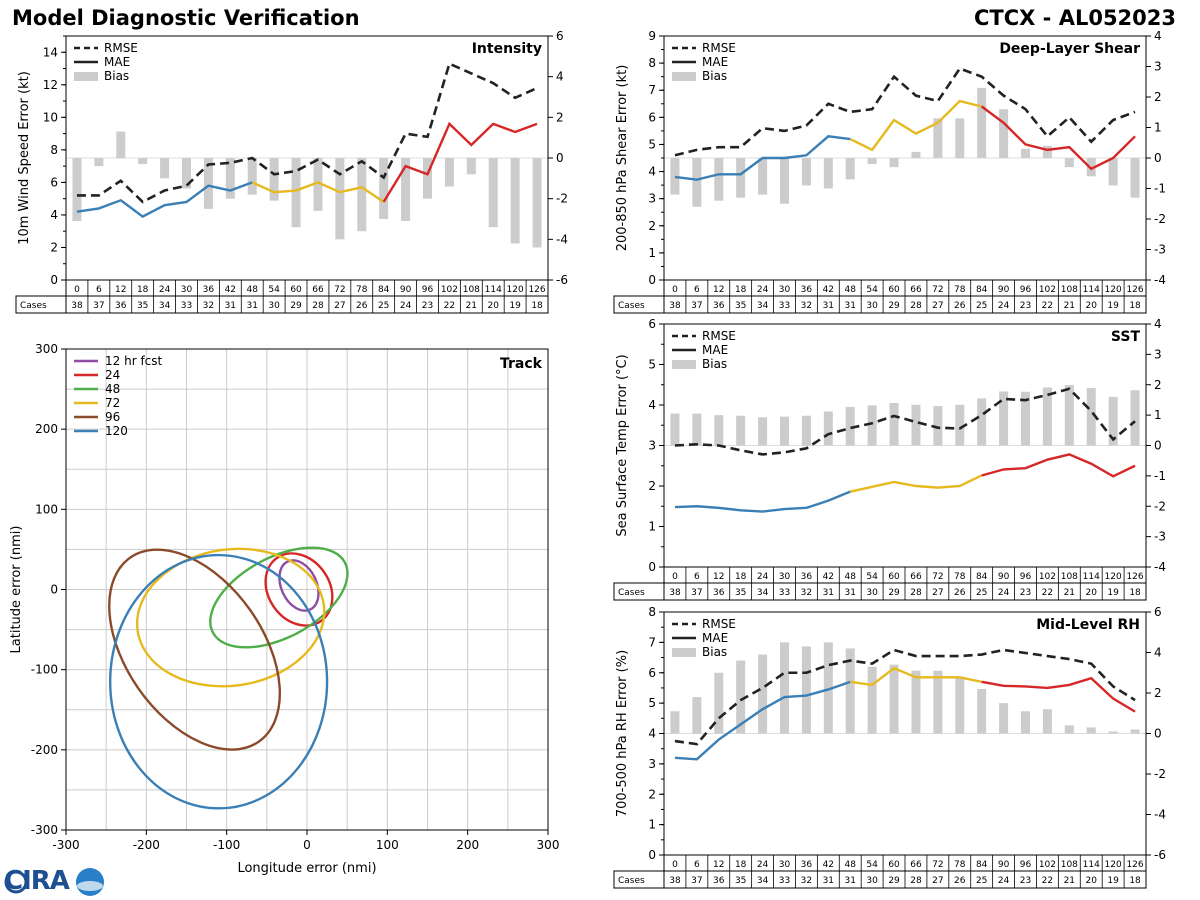 The width and height of the screenshot is (1200, 900). What do you see at coordinates (306, 868) in the screenshot?
I see `x-axis-label: Longitude error (nmi)` at bounding box center [306, 868].